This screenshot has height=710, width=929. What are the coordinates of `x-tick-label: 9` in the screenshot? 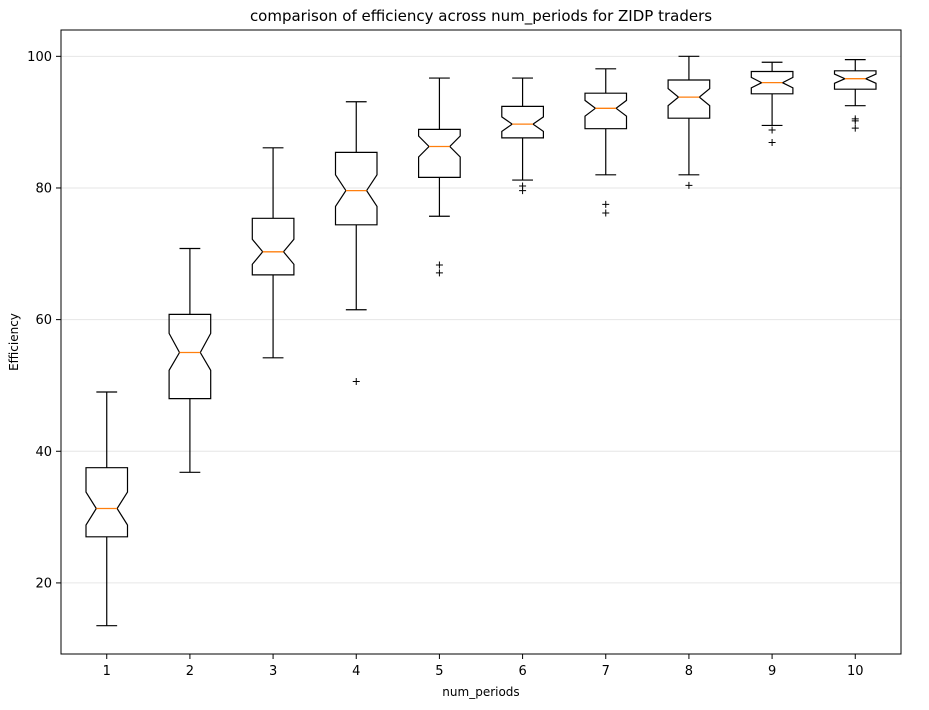 It's located at (772, 671).